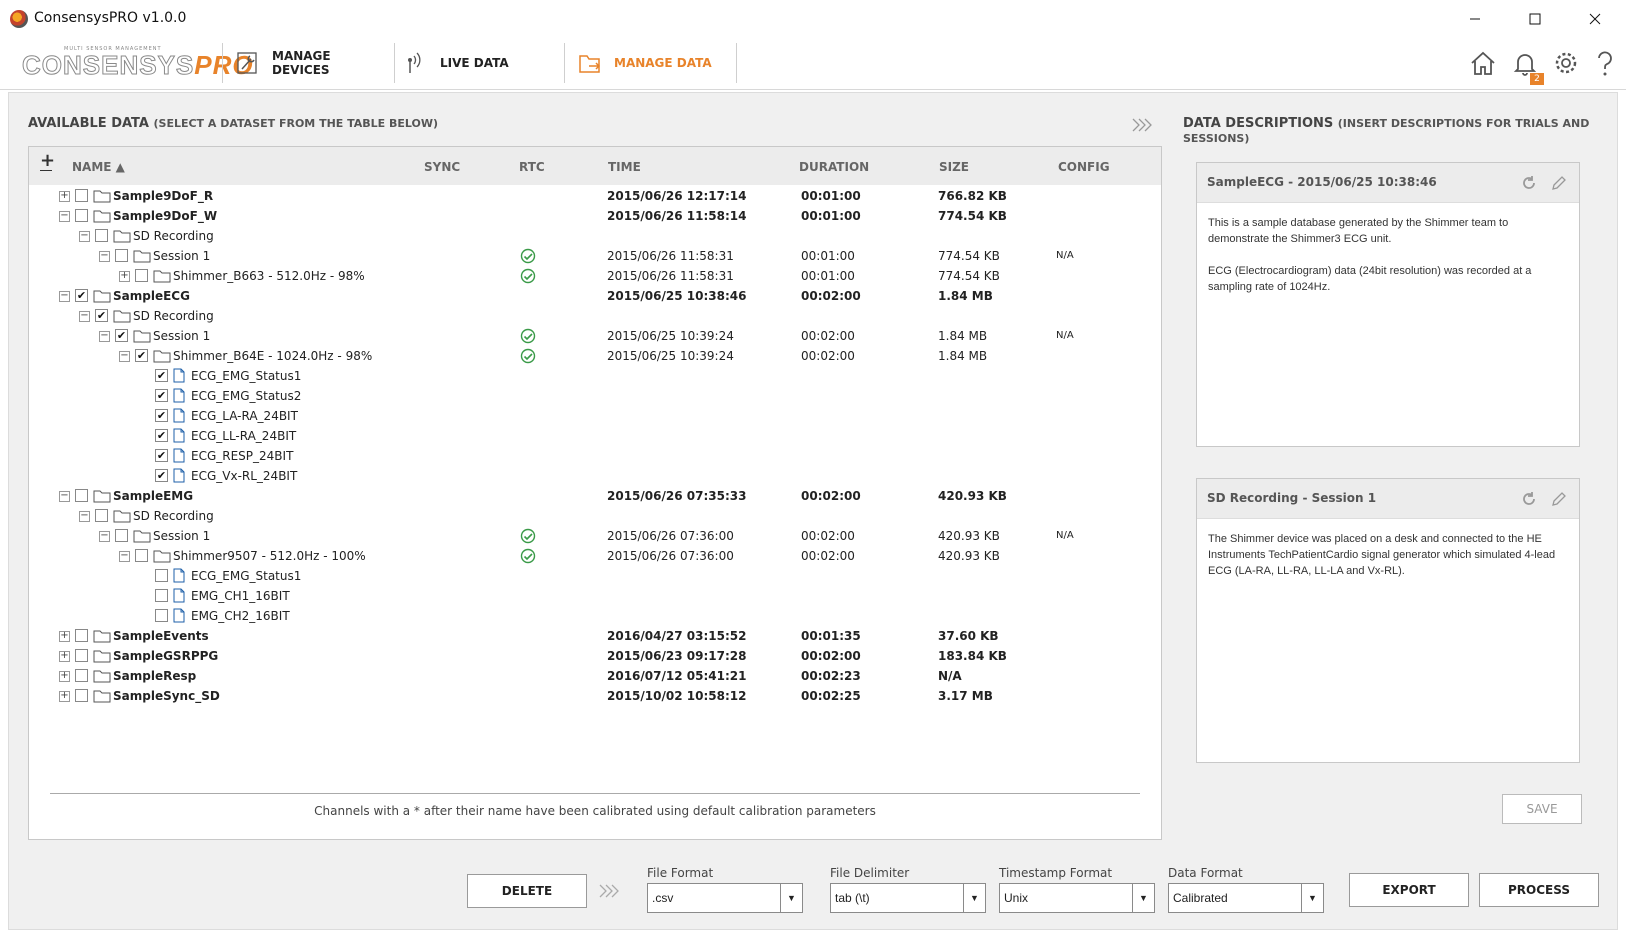 The width and height of the screenshot is (1626, 938). I want to click on close-button, so click(1595, 19).